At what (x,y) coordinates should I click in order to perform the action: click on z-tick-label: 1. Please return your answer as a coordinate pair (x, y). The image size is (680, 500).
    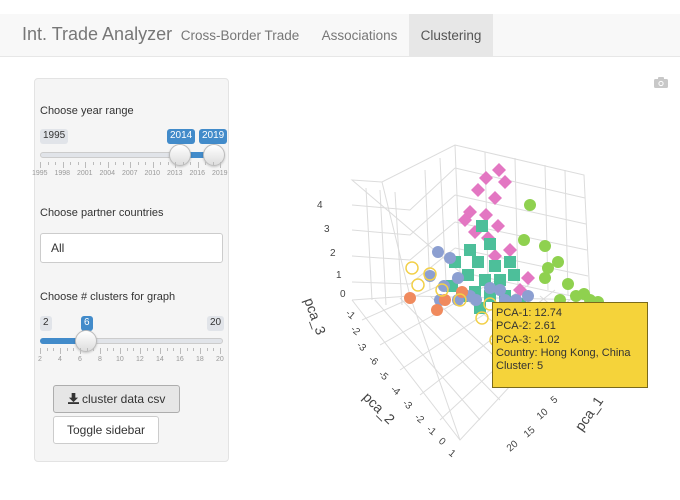
    Looking at the image, I should click on (339, 275).